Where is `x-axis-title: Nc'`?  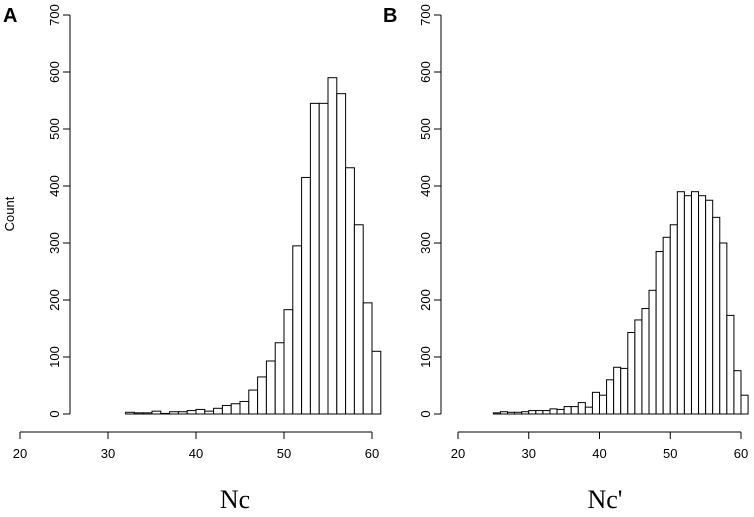
x-axis-title: Nc' is located at coordinates (604, 499).